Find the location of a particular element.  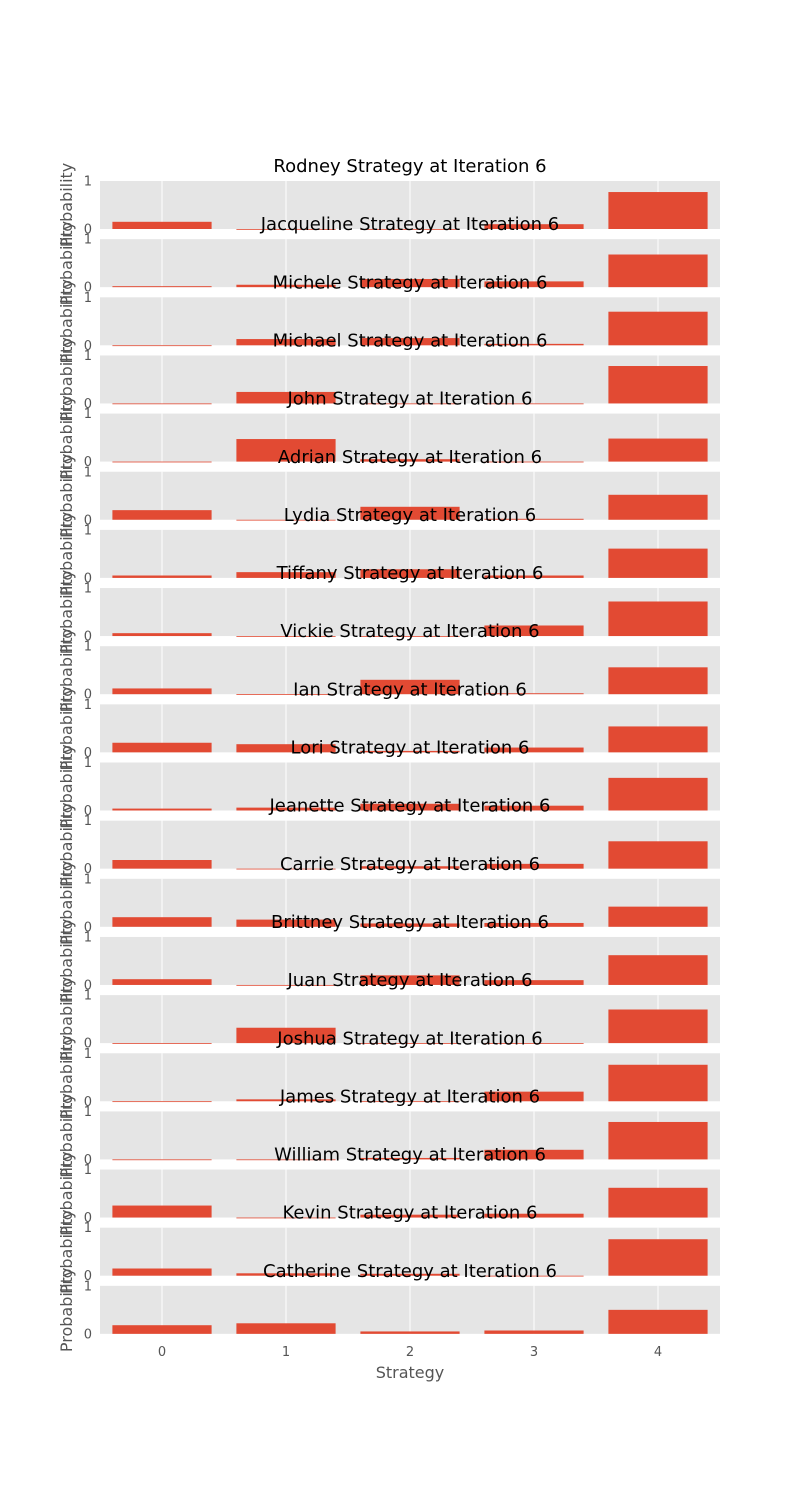

subplot-title: Tiffany Strategy at Iteration 6 is located at coordinates (410, 573).